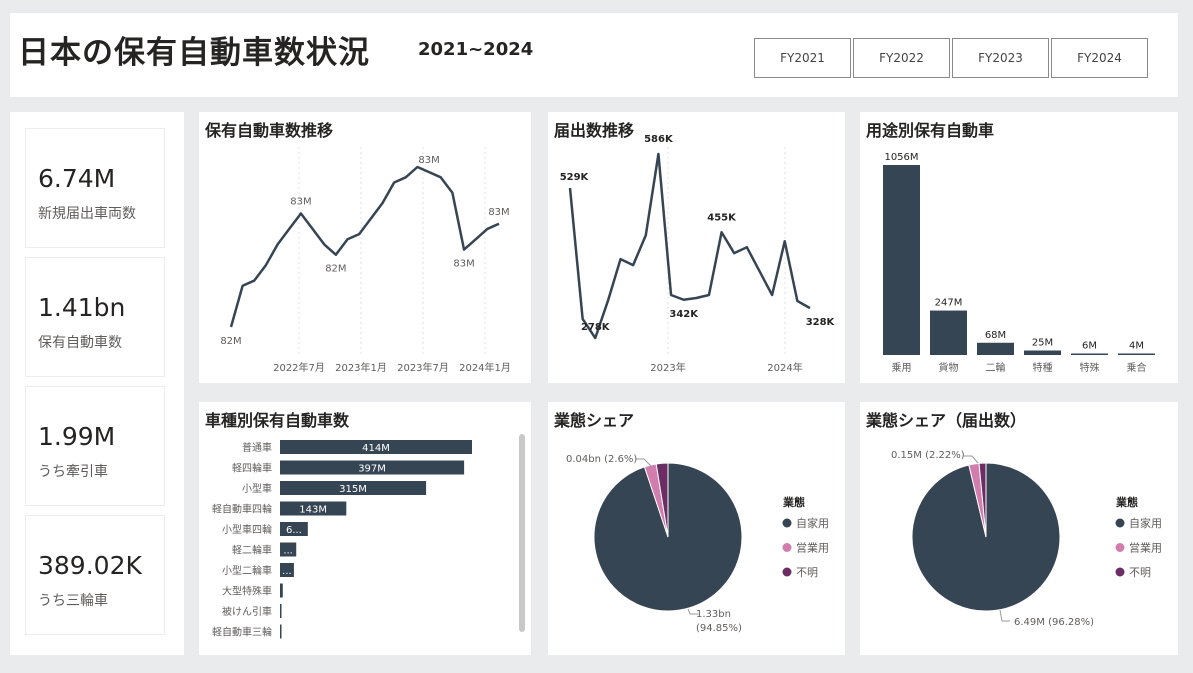  What do you see at coordinates (1090, 367) in the screenshot?
I see `x-category-label: 特殊` at bounding box center [1090, 367].